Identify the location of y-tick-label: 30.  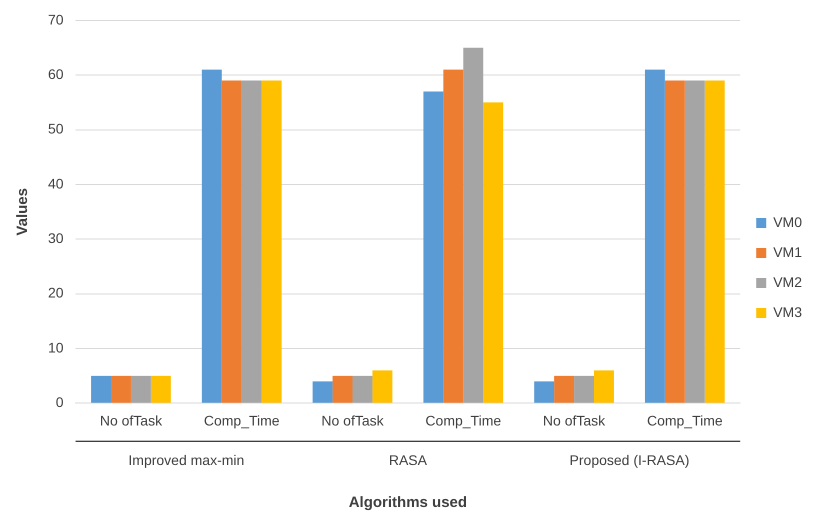
(56, 238).